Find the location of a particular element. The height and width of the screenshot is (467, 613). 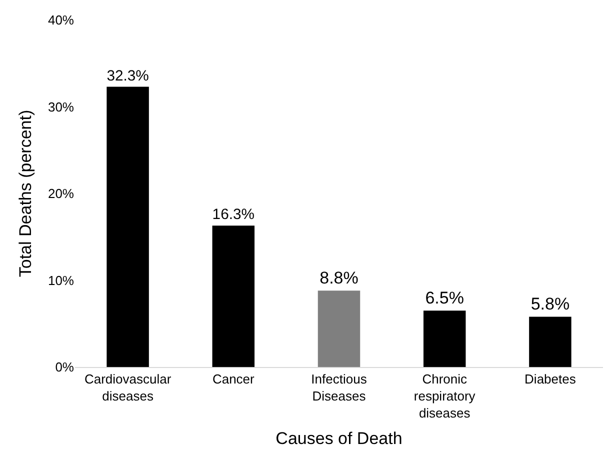

data-label: 32.3% is located at coordinates (127, 76).